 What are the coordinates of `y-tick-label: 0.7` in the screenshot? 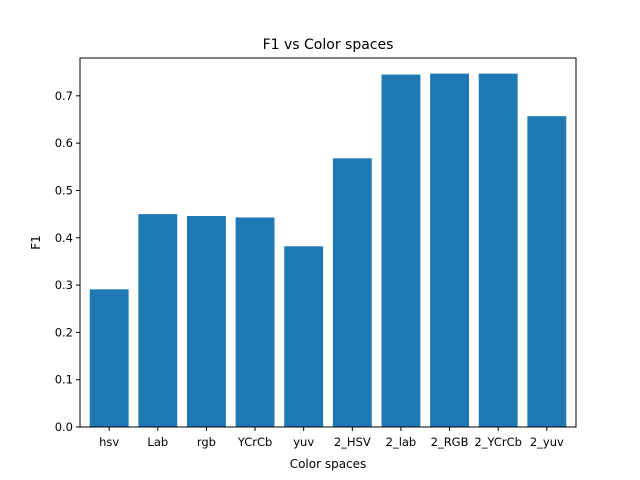 It's located at (64, 96).